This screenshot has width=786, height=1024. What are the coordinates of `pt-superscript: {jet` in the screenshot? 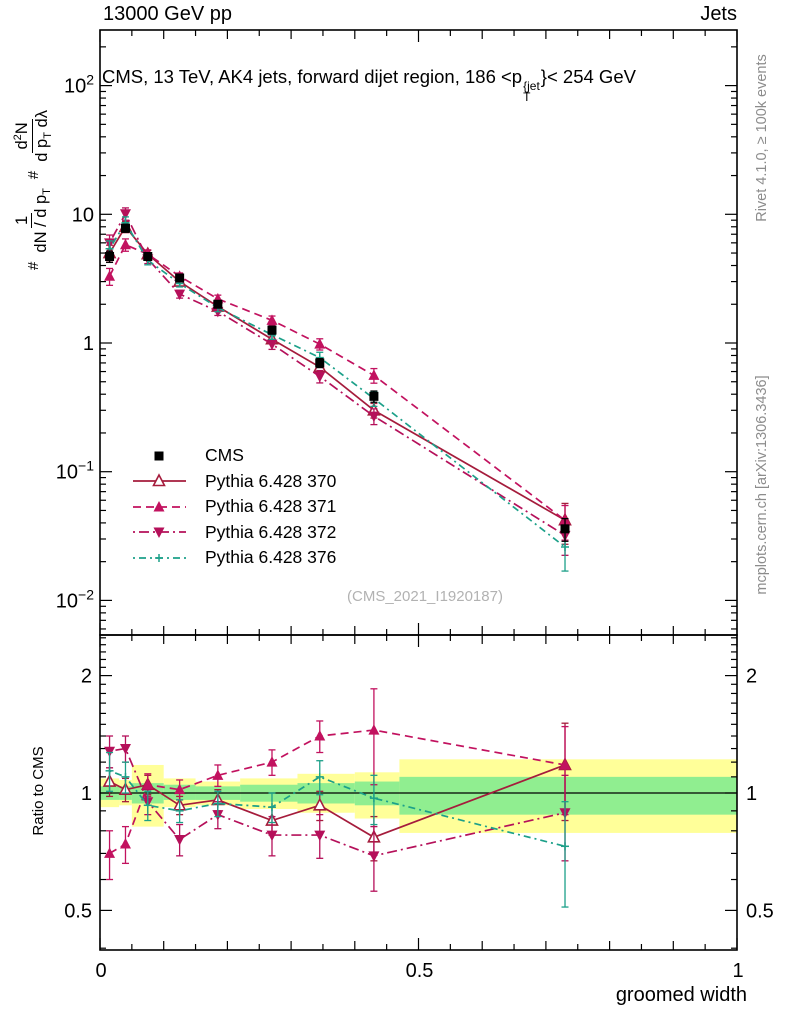 It's located at (531, 86).